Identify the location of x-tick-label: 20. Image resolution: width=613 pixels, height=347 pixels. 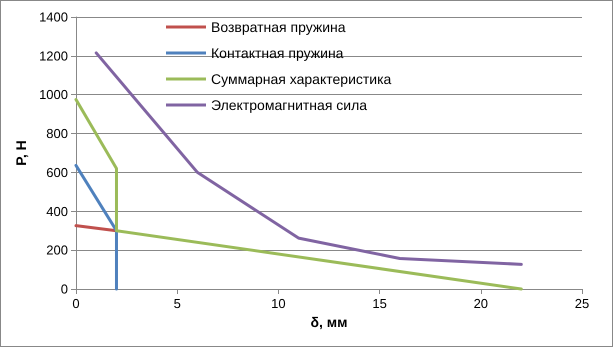
(481, 303).